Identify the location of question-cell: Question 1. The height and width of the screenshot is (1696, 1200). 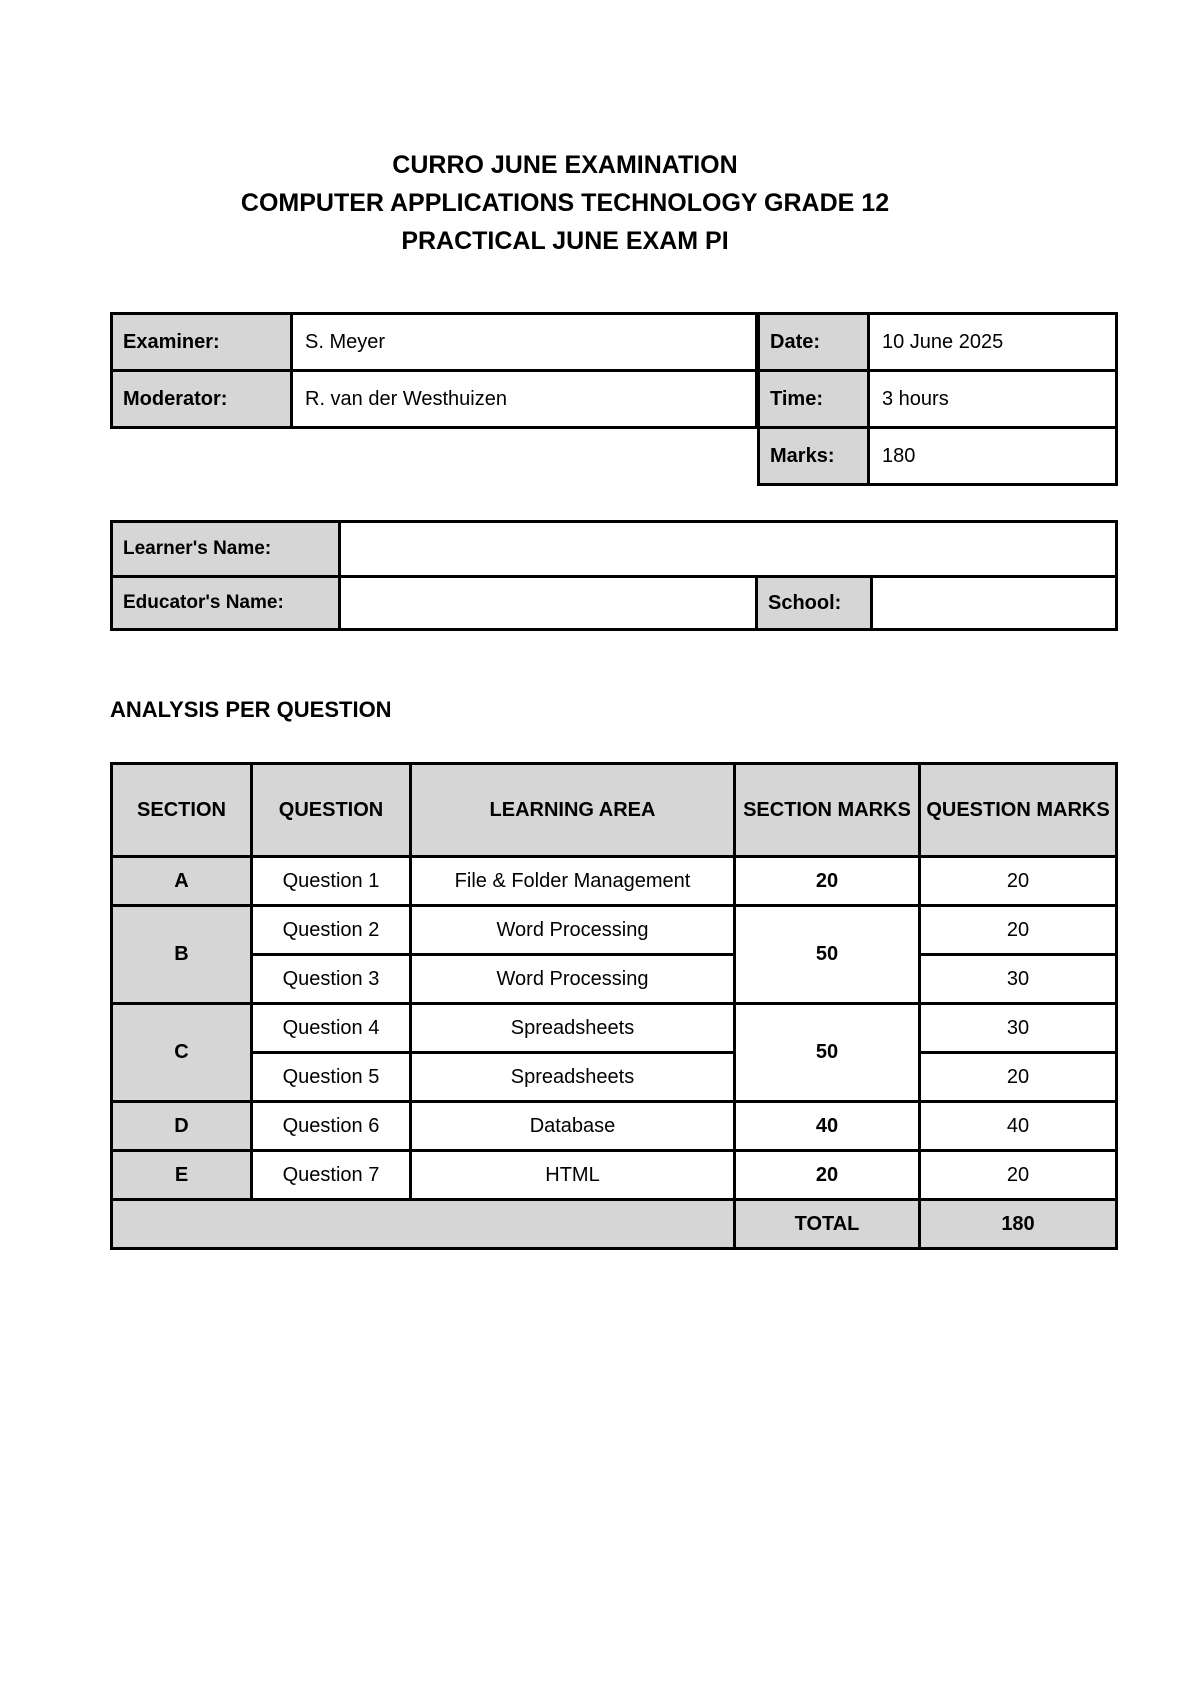
(331, 881).